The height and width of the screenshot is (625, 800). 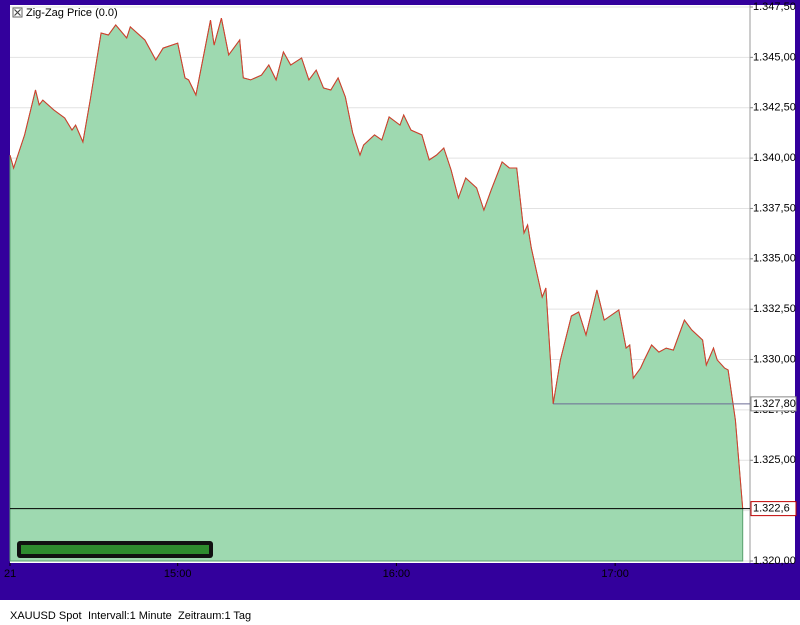 What do you see at coordinates (46, 616) in the screenshot?
I see `footer-symbol: XAUUSD Spot` at bounding box center [46, 616].